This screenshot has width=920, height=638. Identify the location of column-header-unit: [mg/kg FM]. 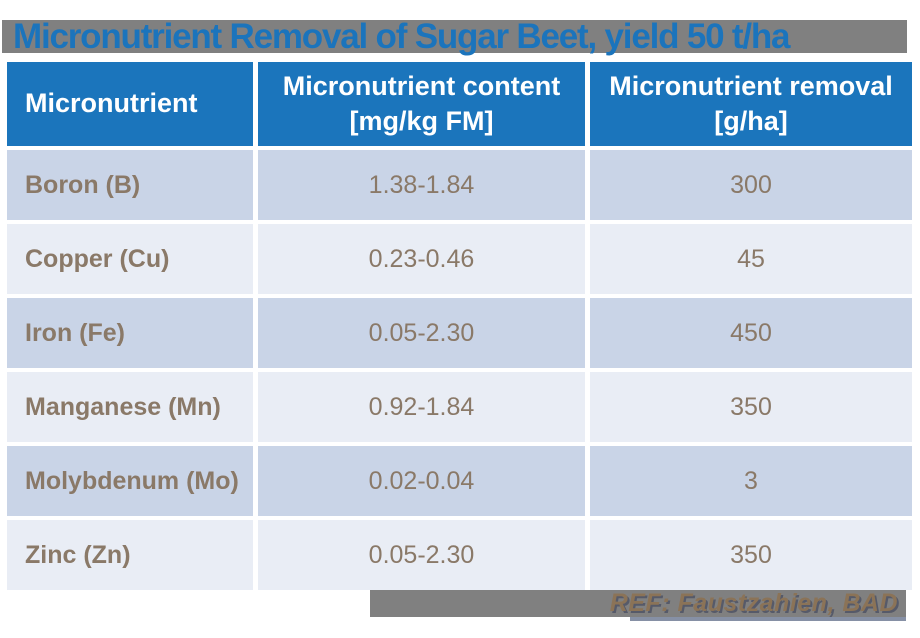
(421, 121).